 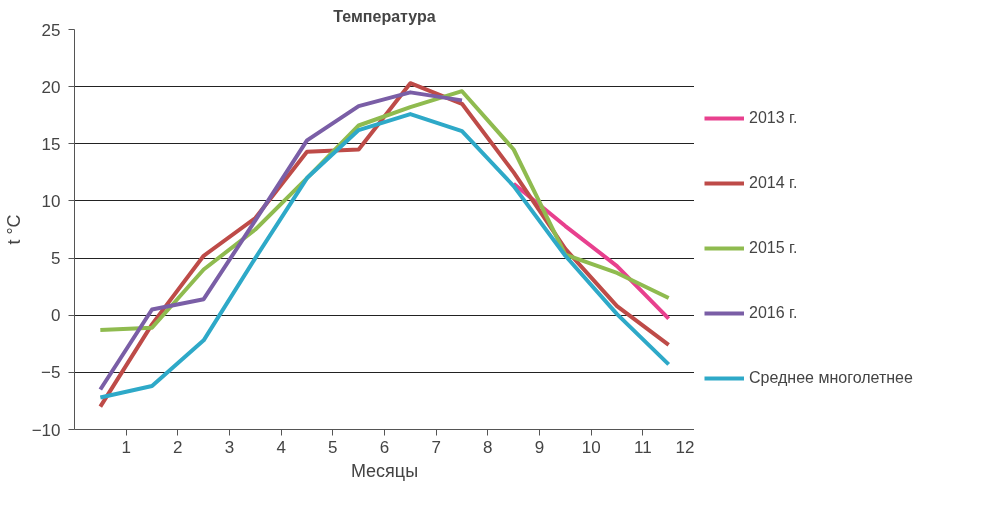 What do you see at coordinates (229, 447) in the screenshot?
I see `x-tick-label: 3` at bounding box center [229, 447].